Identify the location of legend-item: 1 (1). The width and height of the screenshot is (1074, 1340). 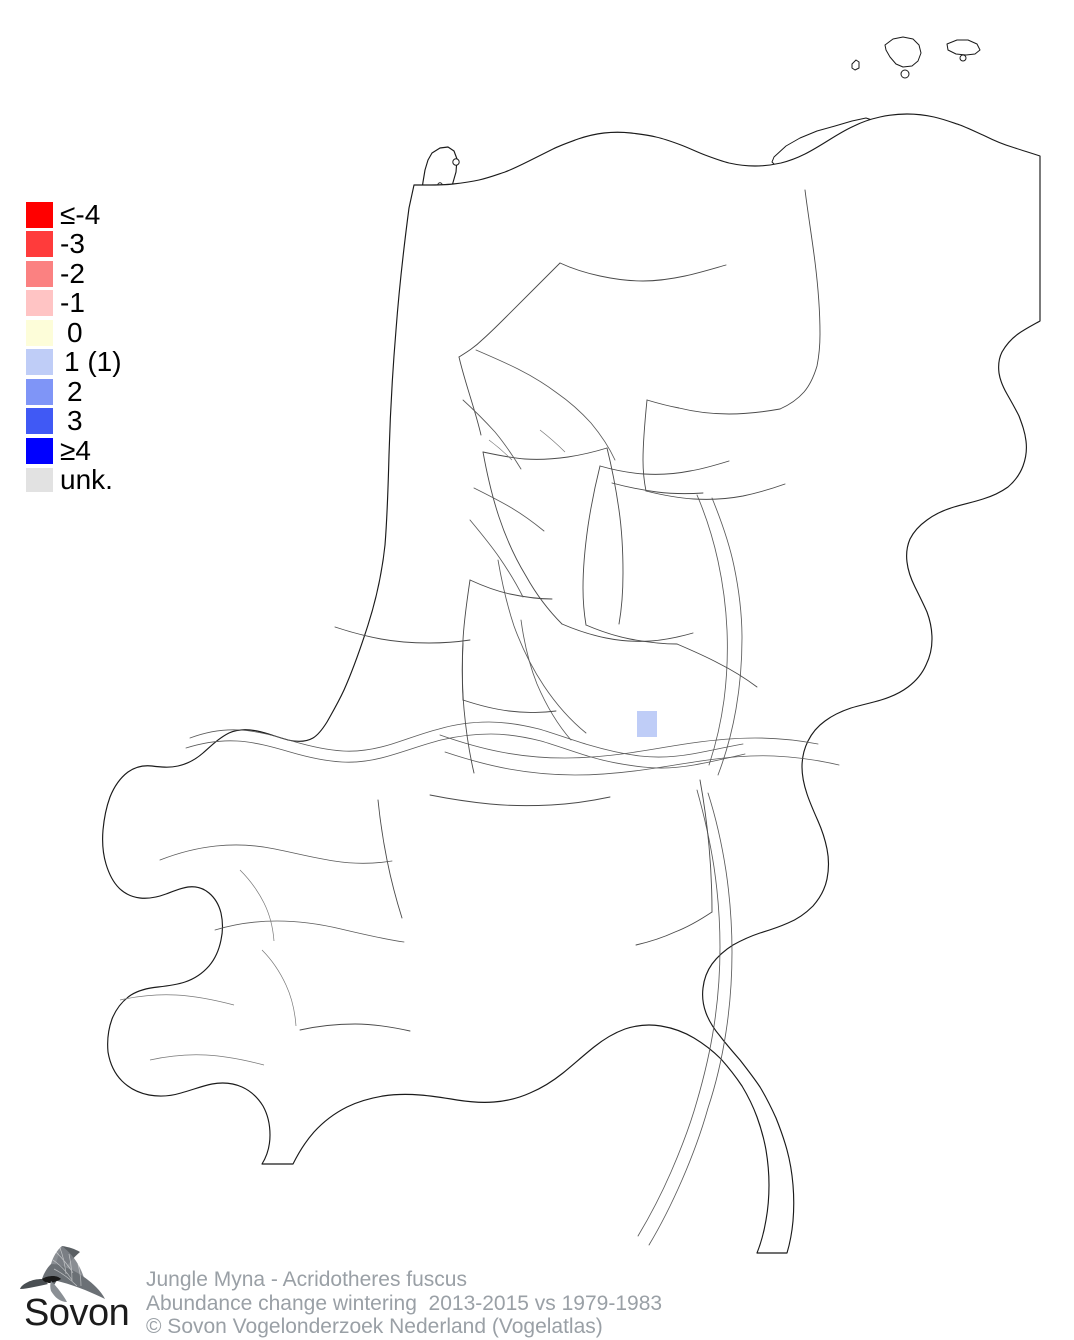
(111, 363).